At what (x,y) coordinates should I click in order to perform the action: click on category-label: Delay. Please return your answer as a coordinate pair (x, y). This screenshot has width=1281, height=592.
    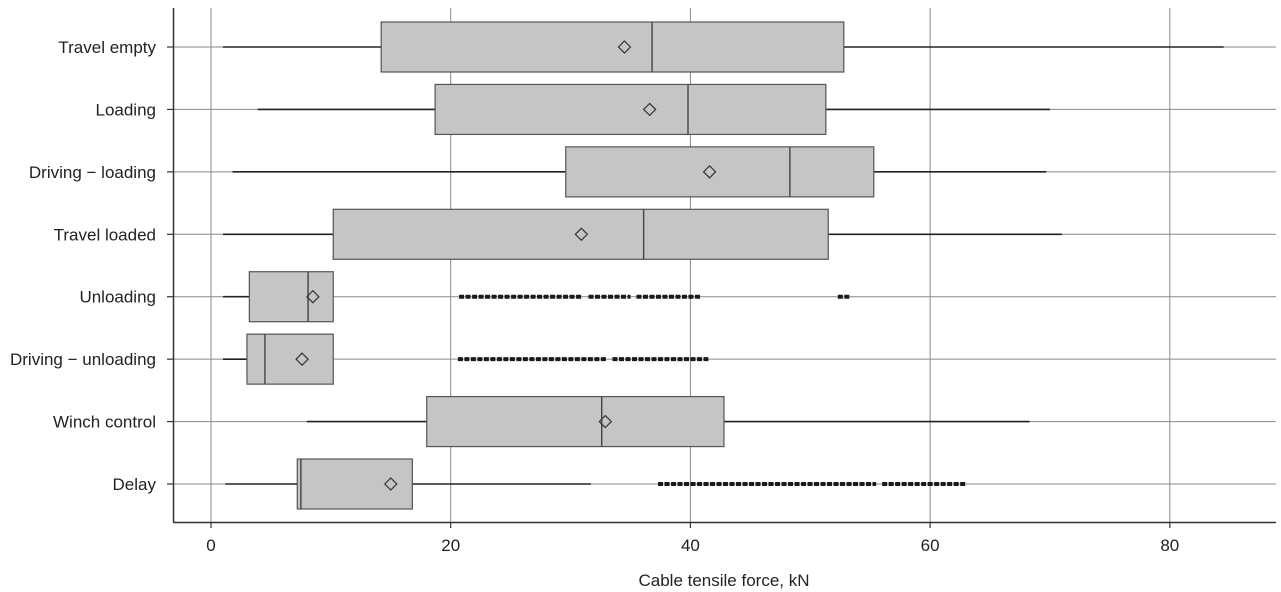
    Looking at the image, I should click on (135, 484).